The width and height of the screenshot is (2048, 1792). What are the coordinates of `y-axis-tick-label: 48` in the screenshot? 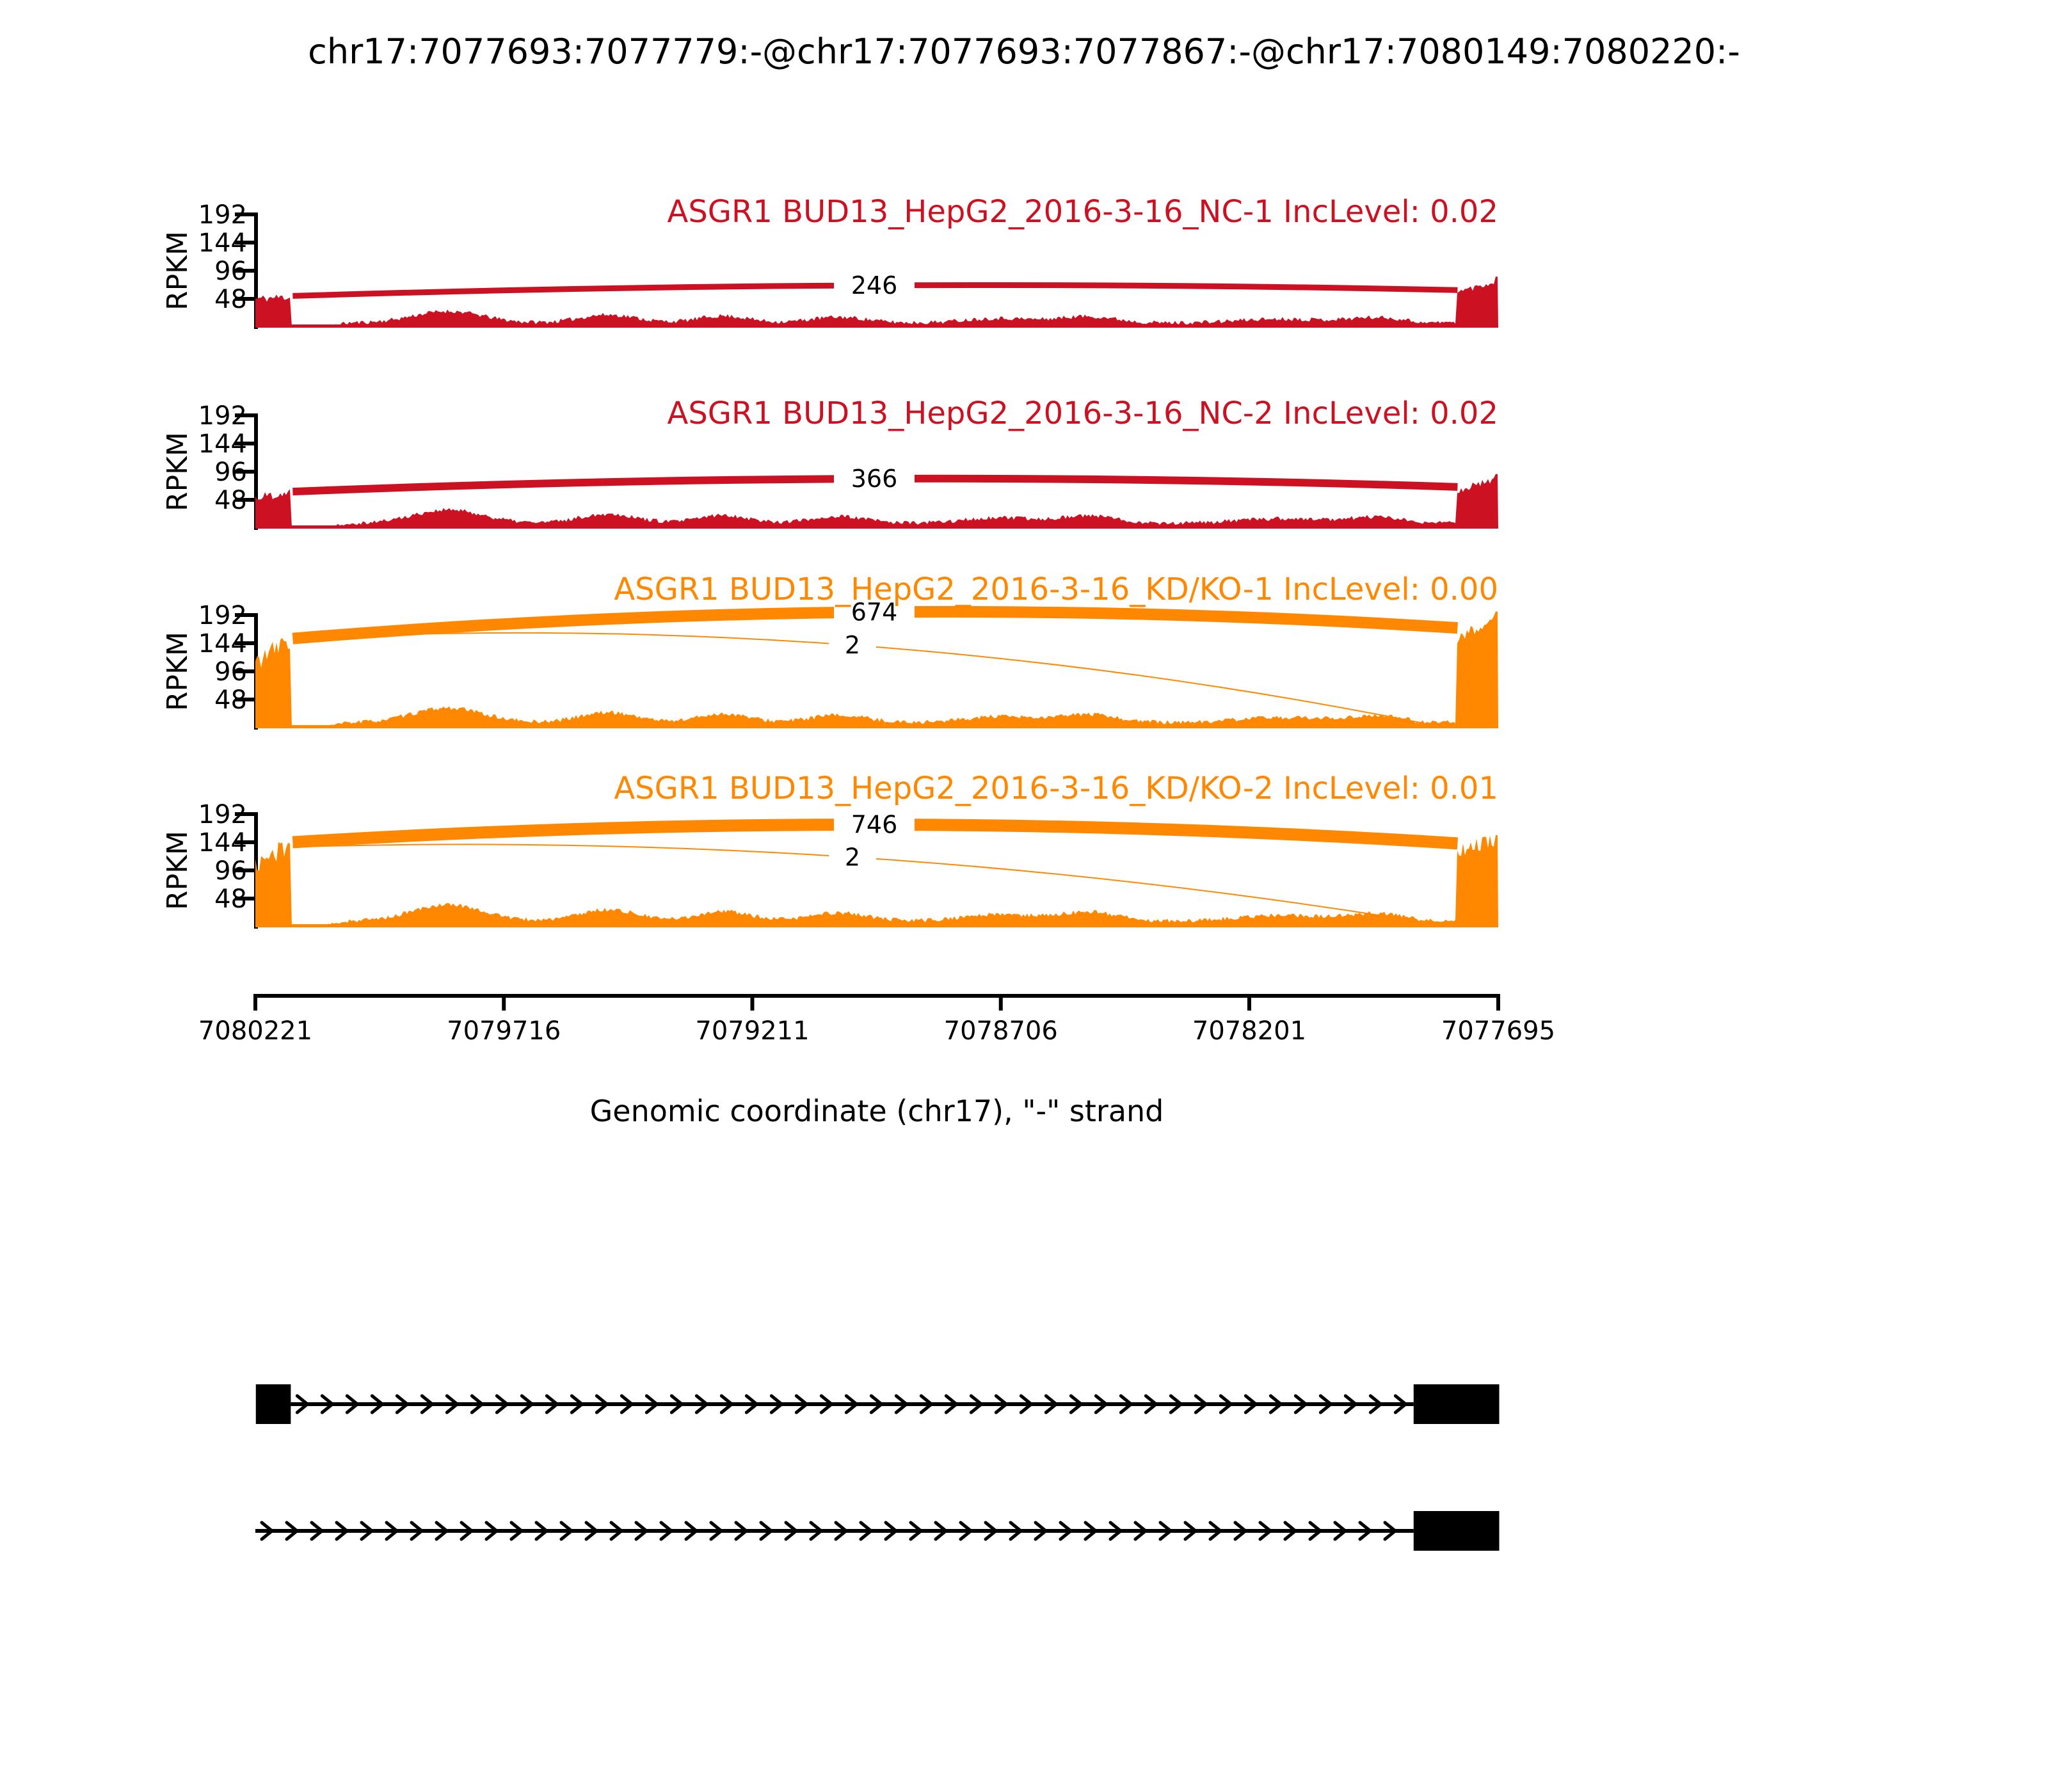 It's located at (230, 299).